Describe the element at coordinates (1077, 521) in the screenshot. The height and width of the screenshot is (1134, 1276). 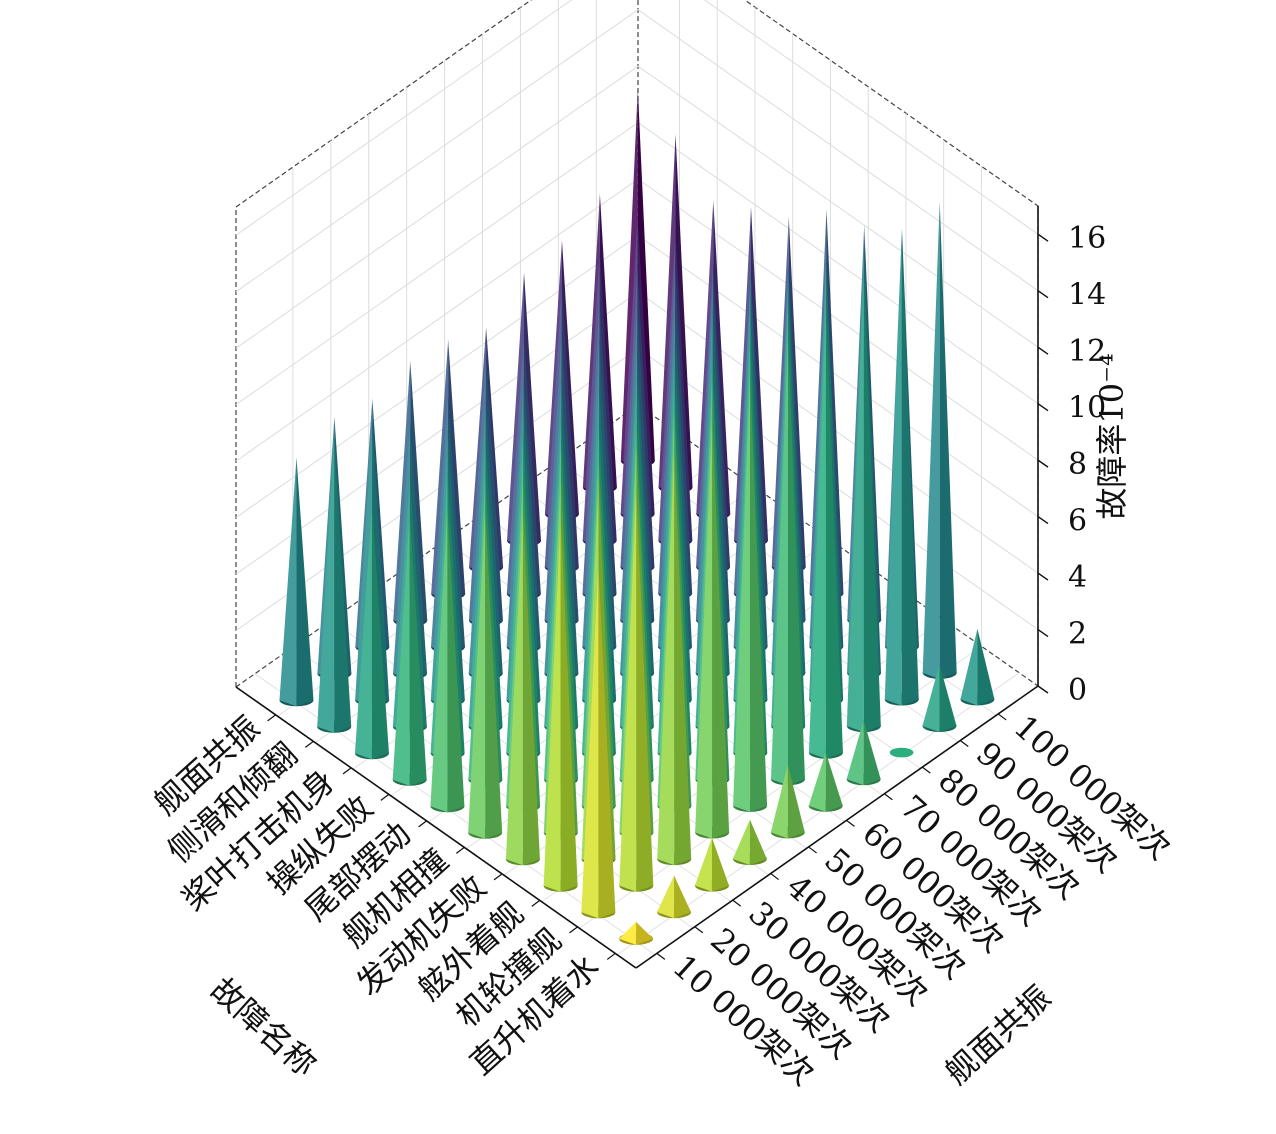
I see `z-tick-label: 6` at that location.